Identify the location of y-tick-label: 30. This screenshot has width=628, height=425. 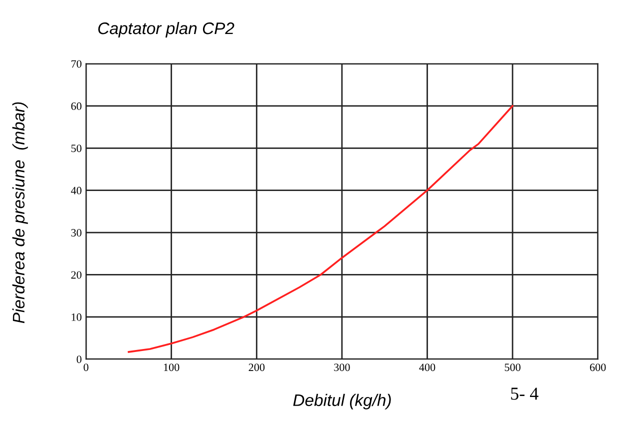
(76, 232).